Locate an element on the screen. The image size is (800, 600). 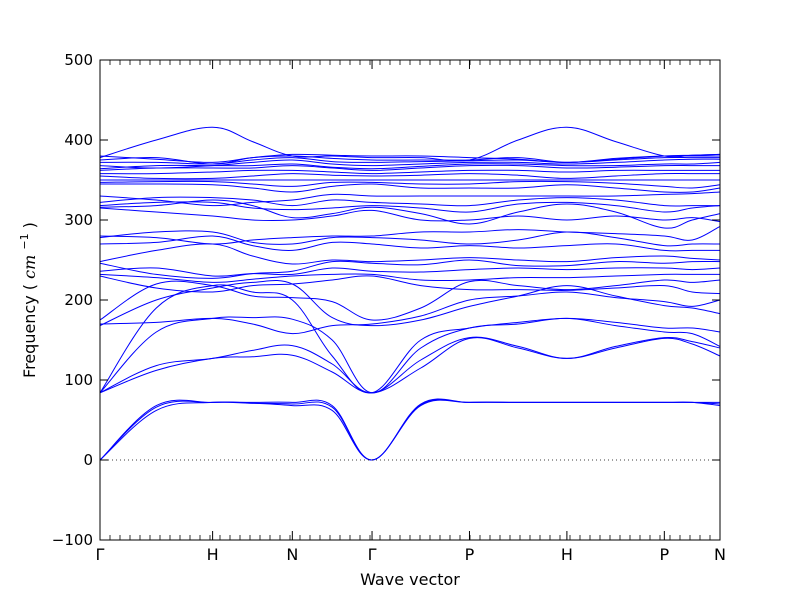
y-tick-label: 300 is located at coordinates (78, 220).